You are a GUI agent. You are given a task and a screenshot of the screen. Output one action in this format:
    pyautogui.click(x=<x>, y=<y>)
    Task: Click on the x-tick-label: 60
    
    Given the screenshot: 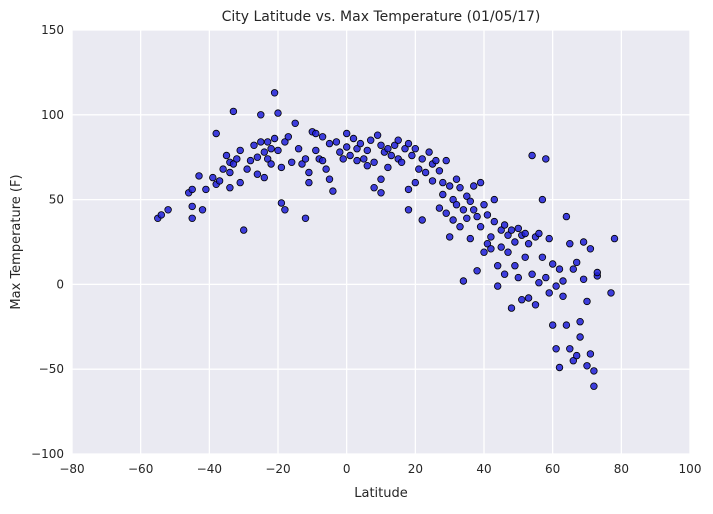 What is the action you would take?
    pyautogui.click(x=552, y=469)
    